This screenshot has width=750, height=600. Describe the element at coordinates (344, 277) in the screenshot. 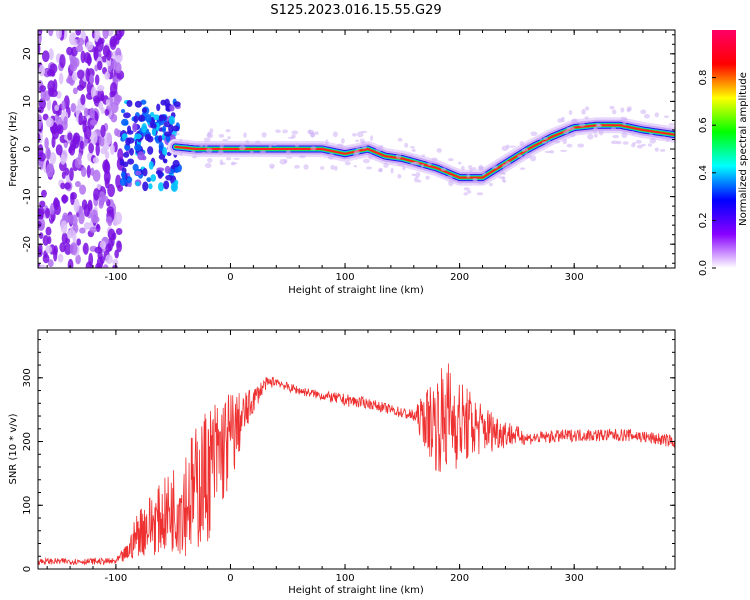

I see `spectrogram-x-tick-label: 100` at that location.